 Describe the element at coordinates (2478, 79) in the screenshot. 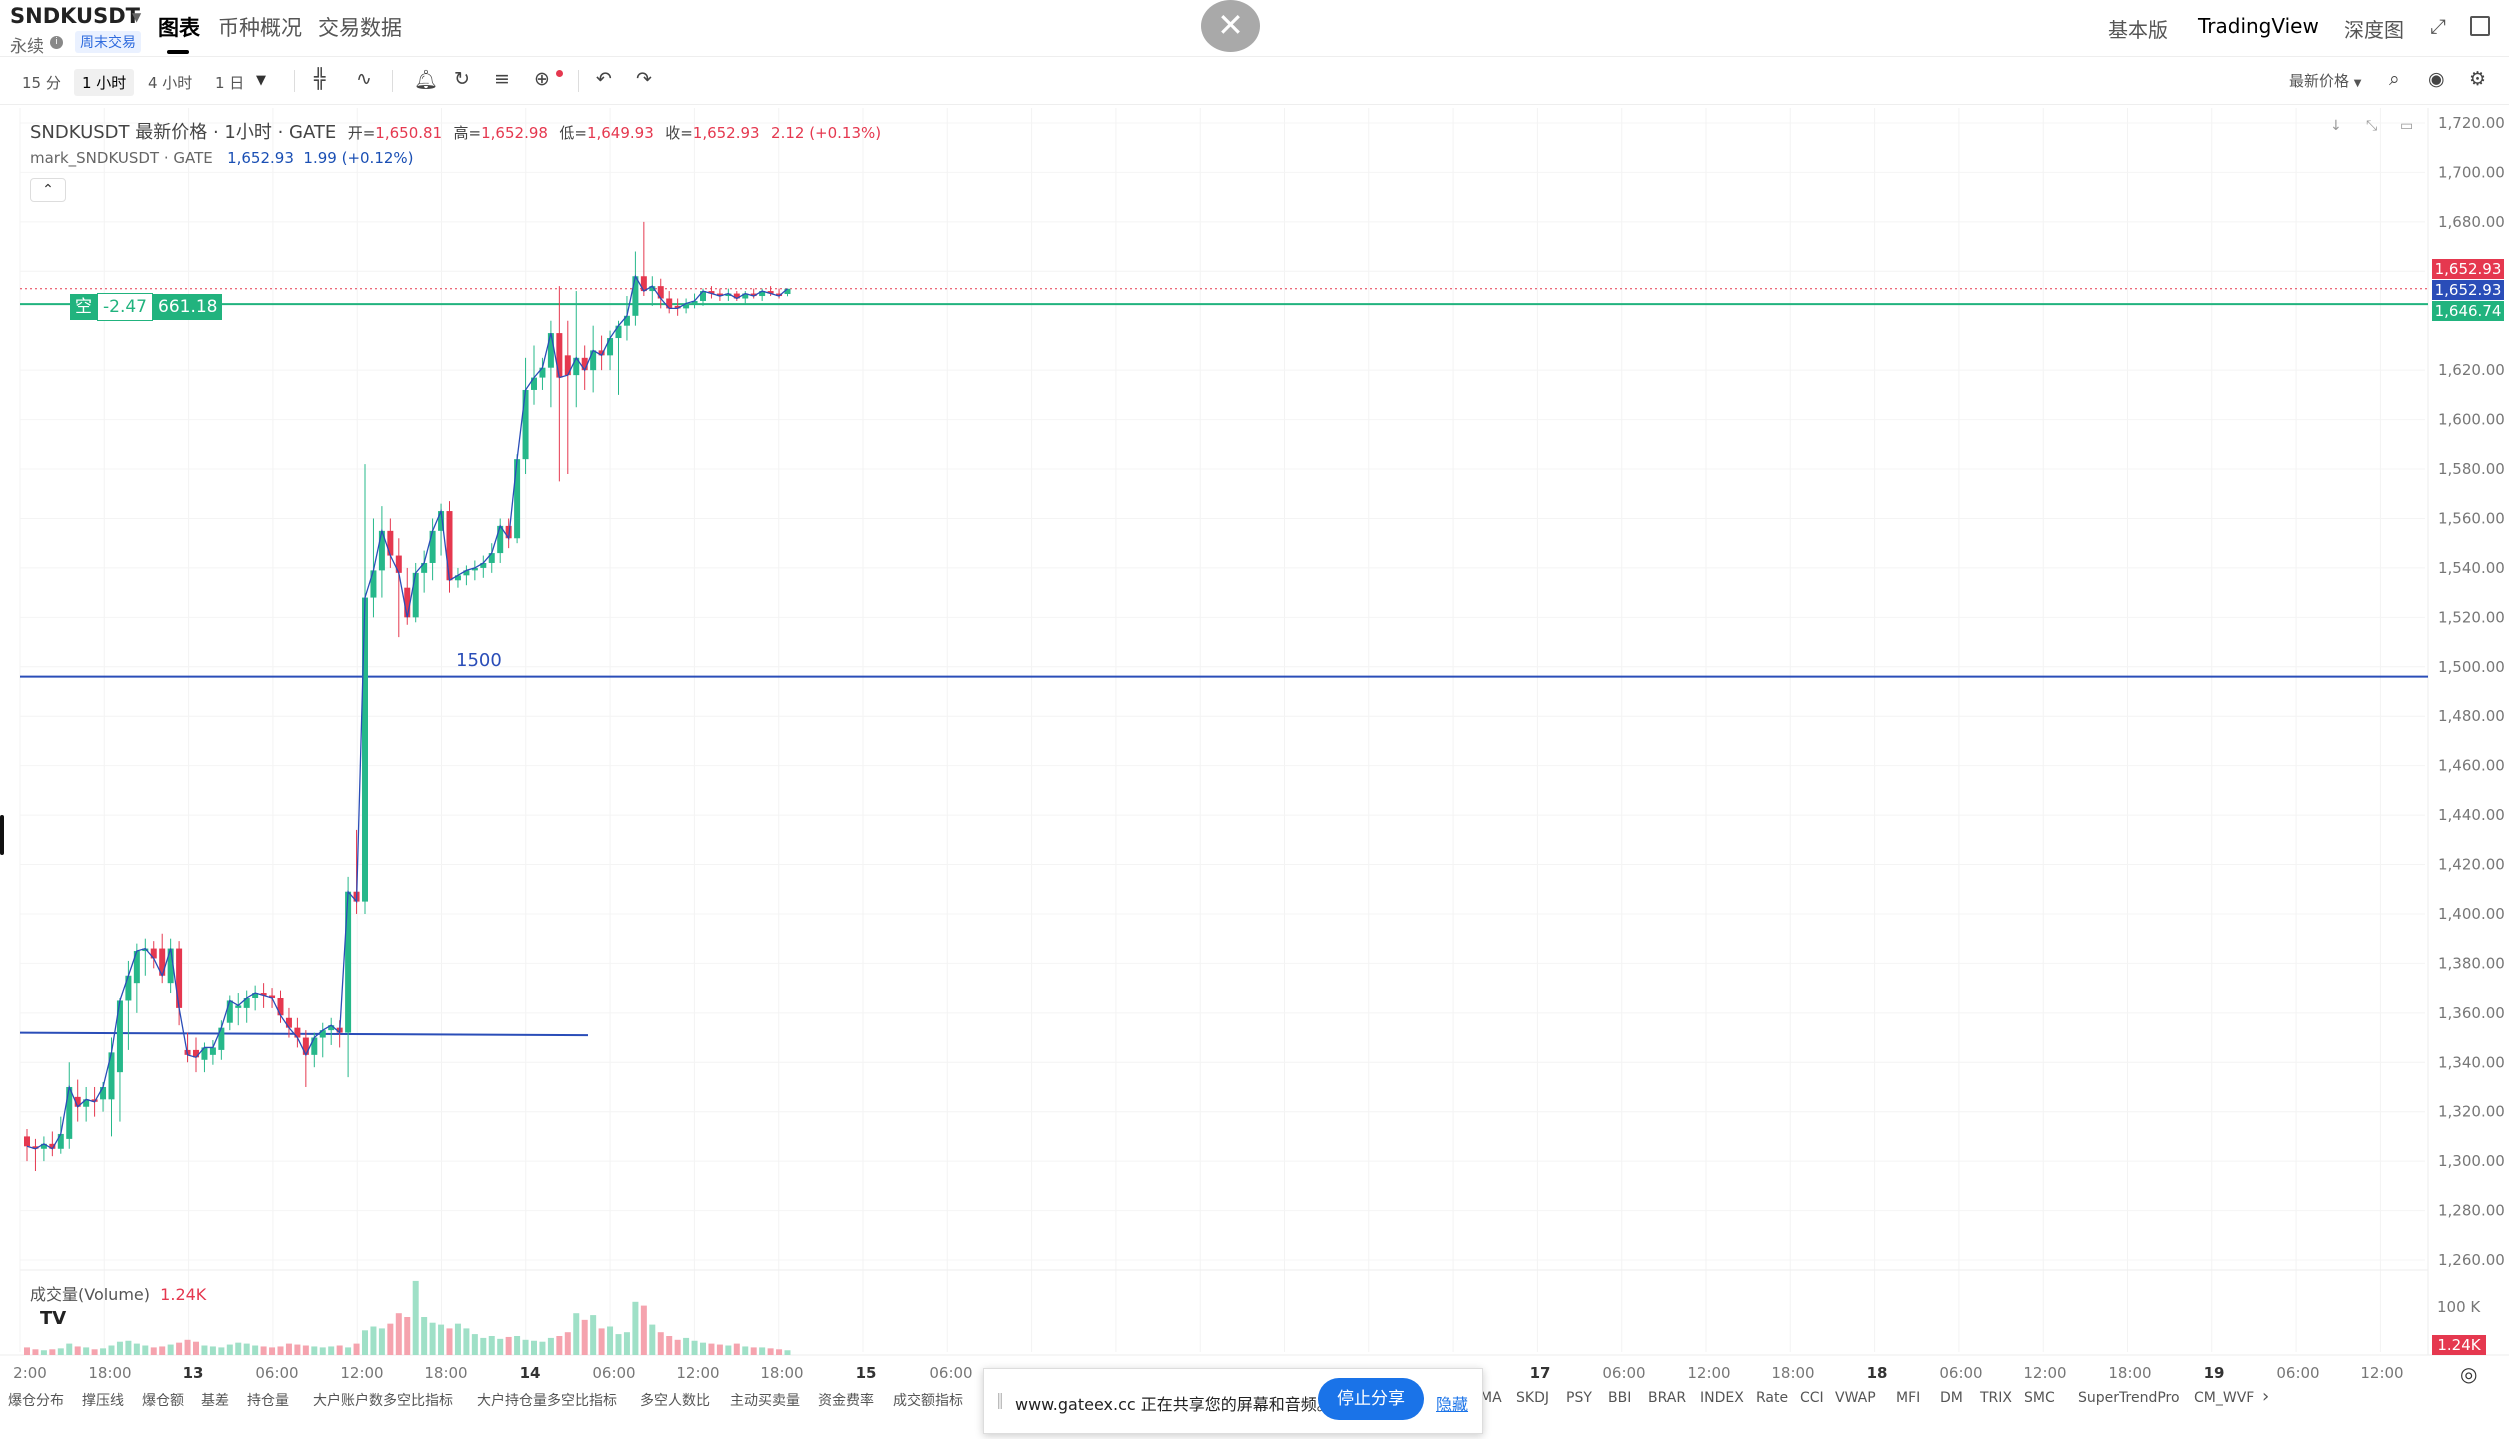

I see `gear-icon: ⚙` at that location.